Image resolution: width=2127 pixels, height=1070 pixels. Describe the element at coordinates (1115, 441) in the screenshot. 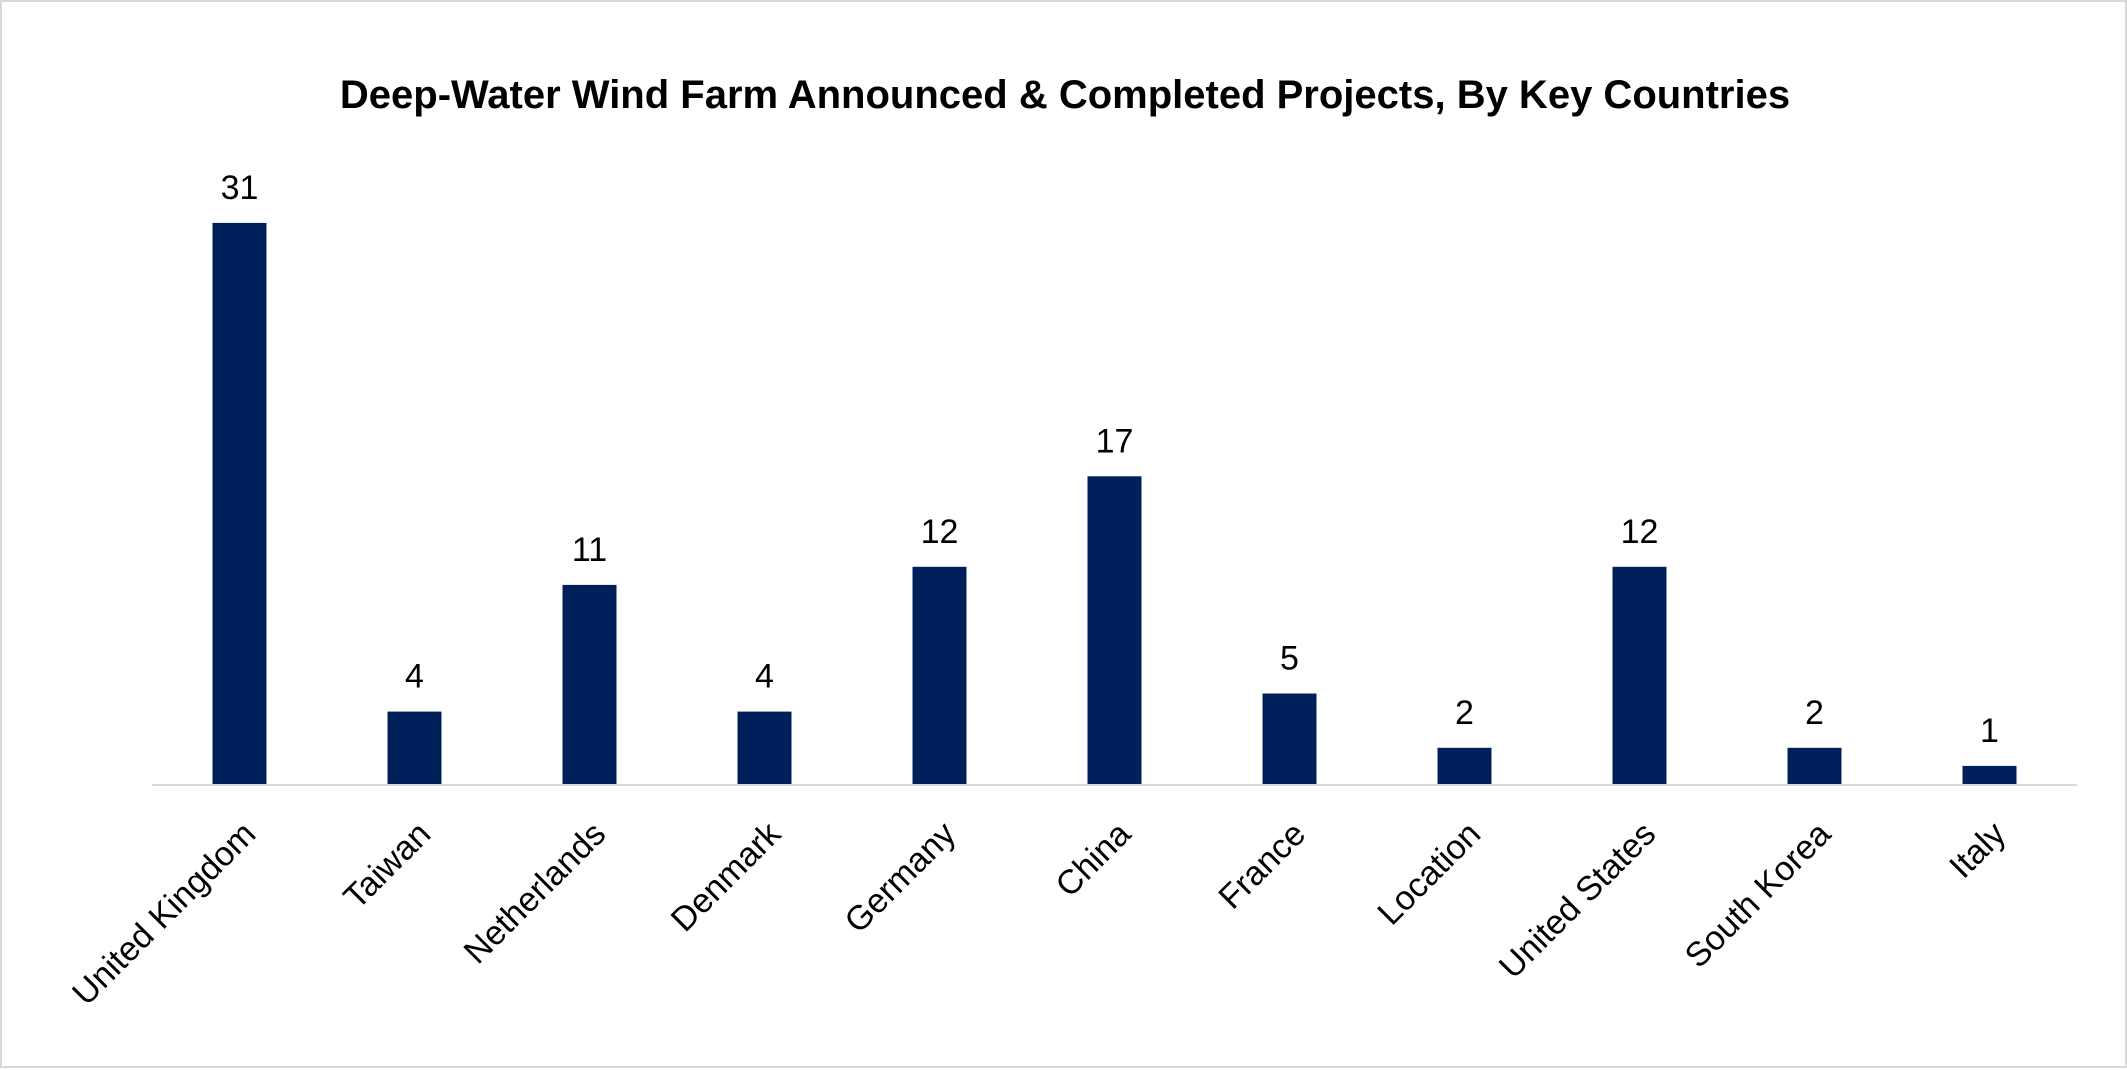

I see `data-label: 17` at that location.